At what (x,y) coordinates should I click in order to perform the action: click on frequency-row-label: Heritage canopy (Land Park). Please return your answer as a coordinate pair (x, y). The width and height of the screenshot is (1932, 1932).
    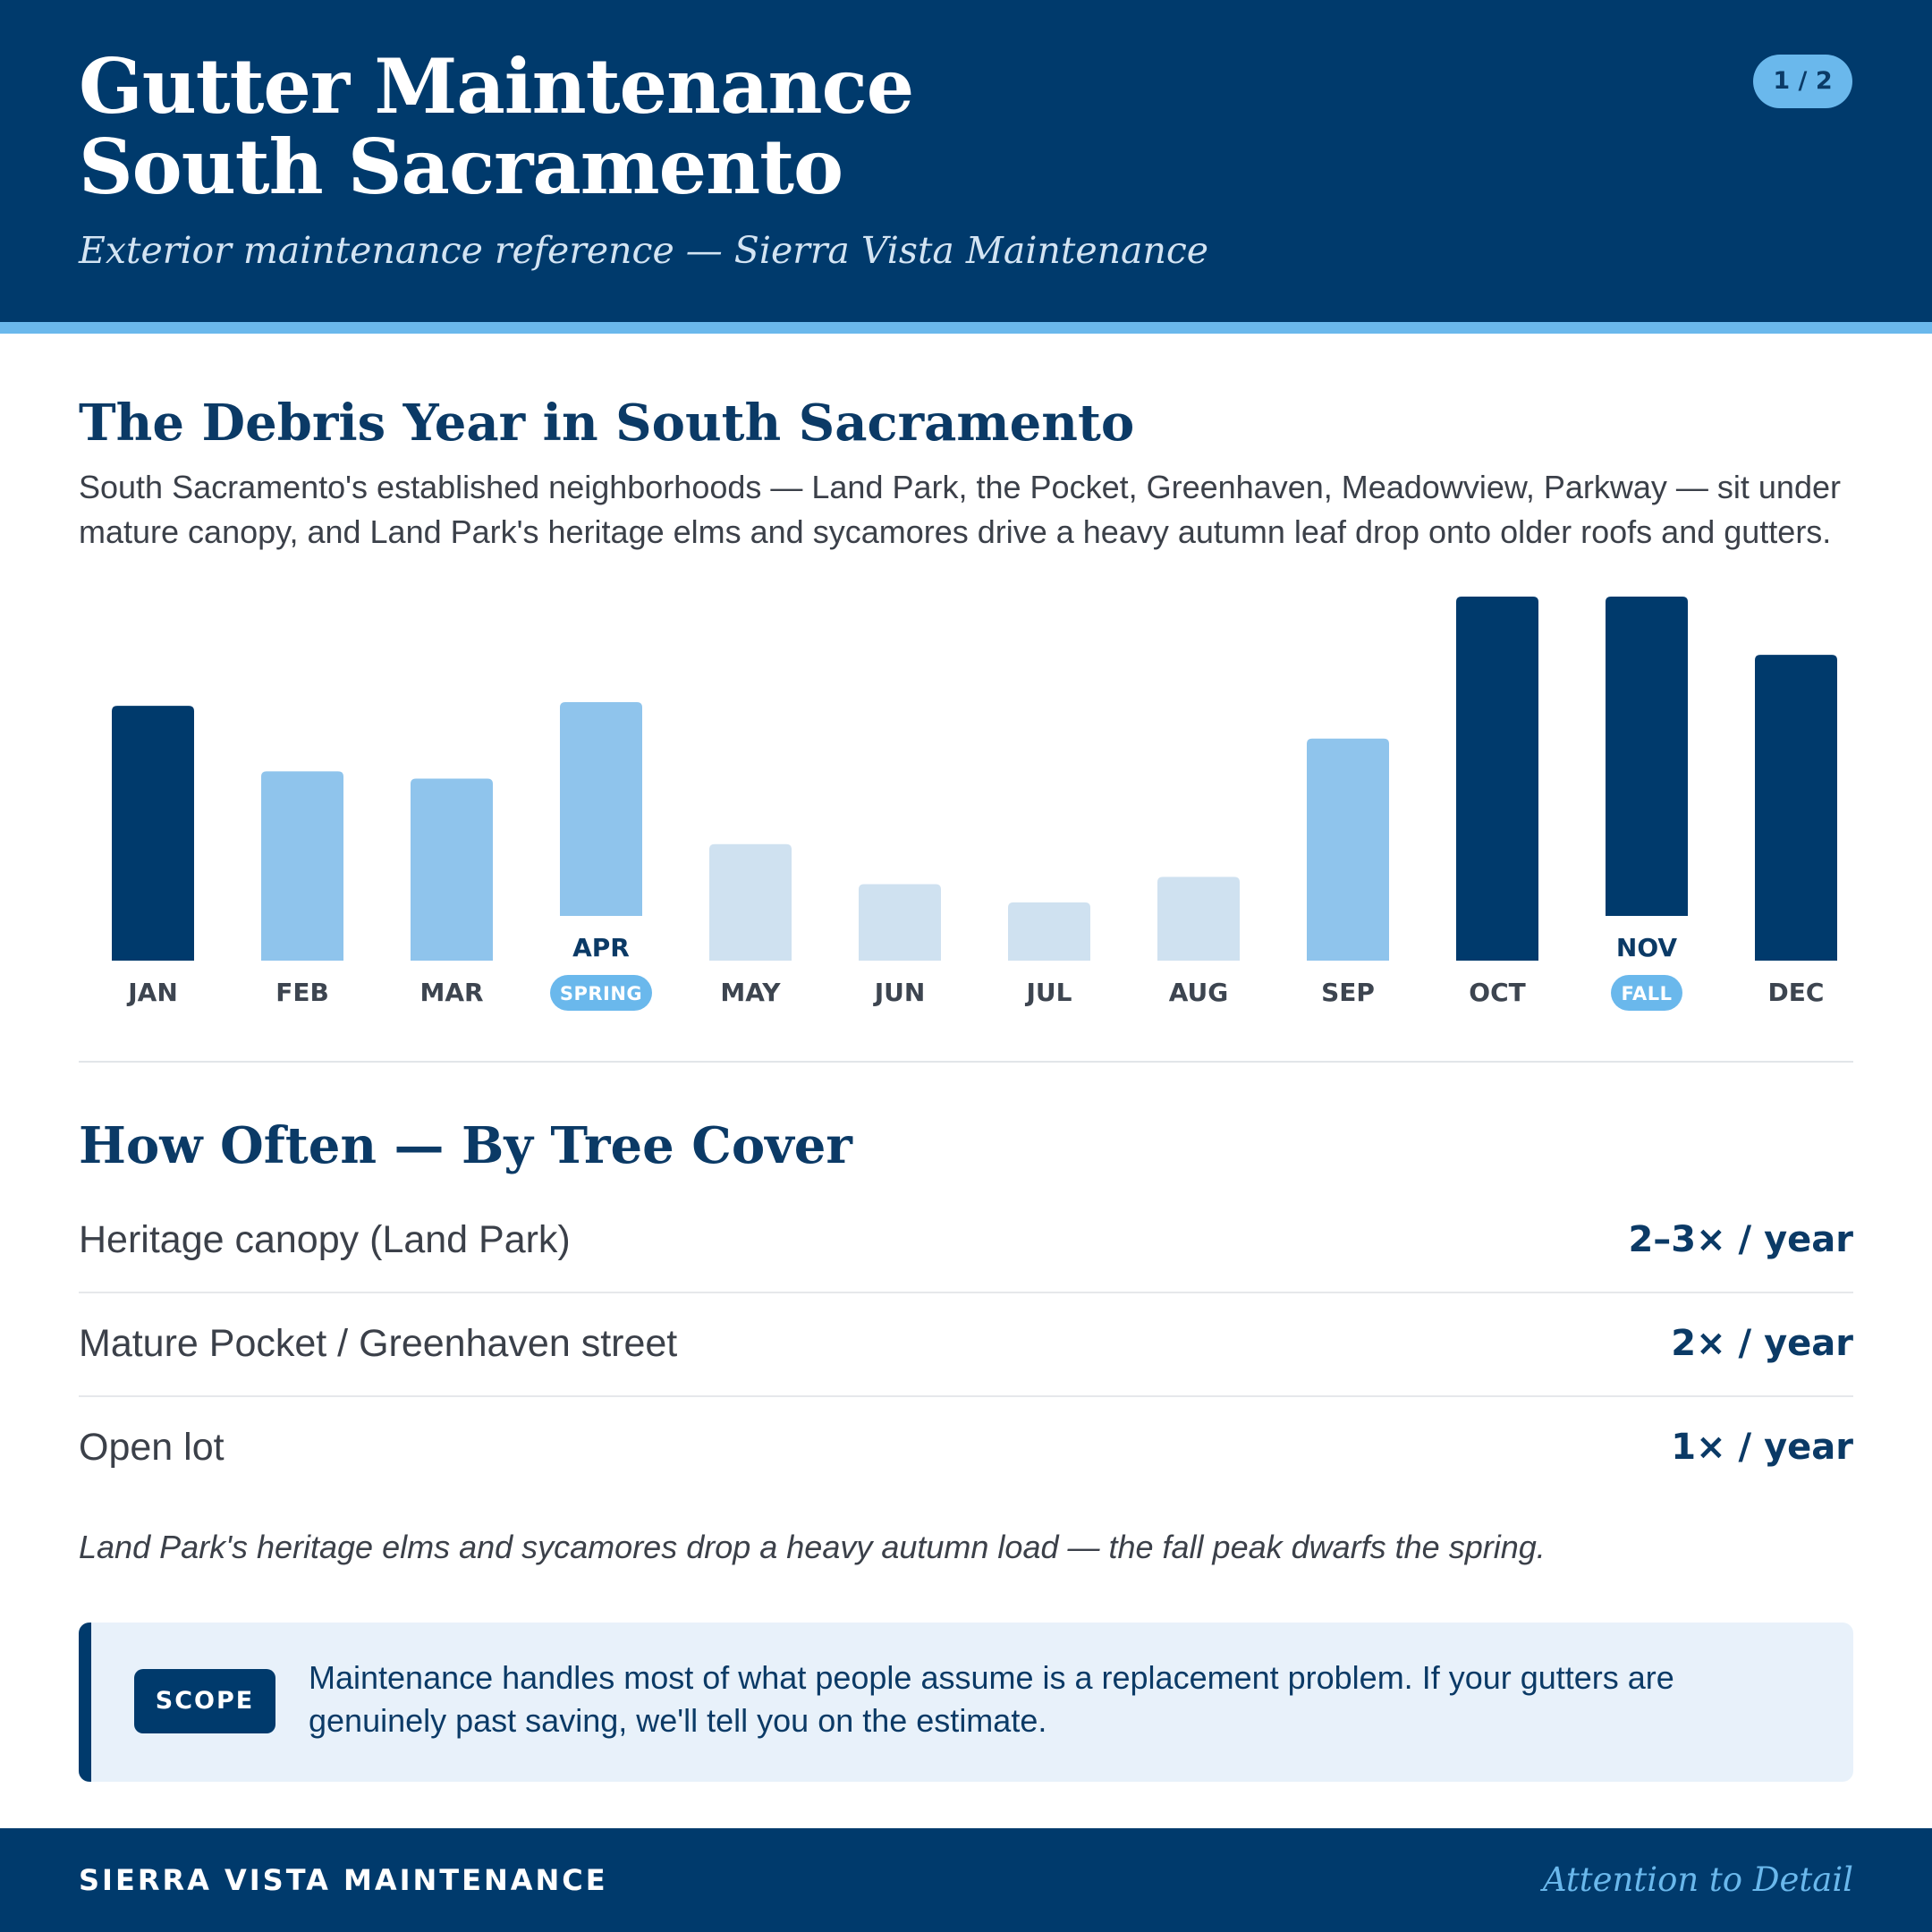
    Looking at the image, I should click on (325, 1239).